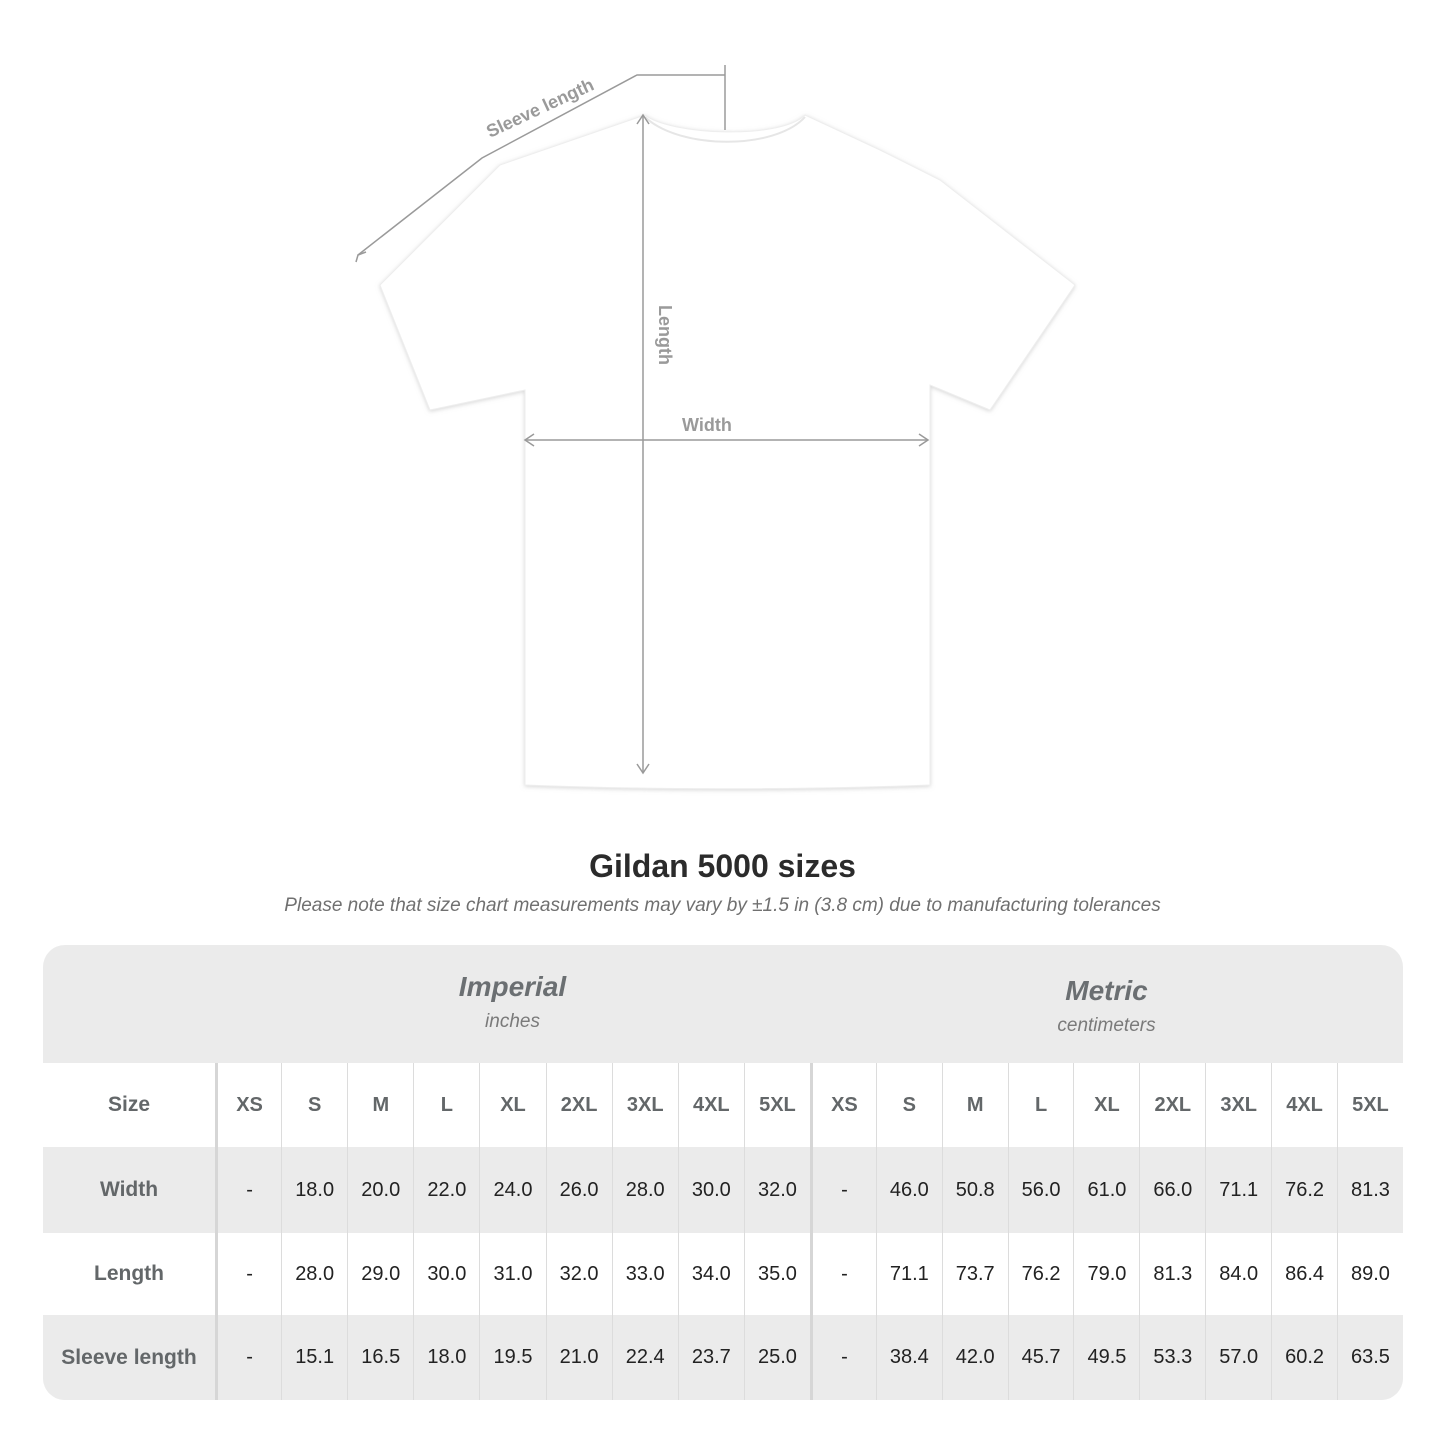 The image size is (1445, 1445). I want to click on imperial-value-cell: 33.0, so click(644, 1274).